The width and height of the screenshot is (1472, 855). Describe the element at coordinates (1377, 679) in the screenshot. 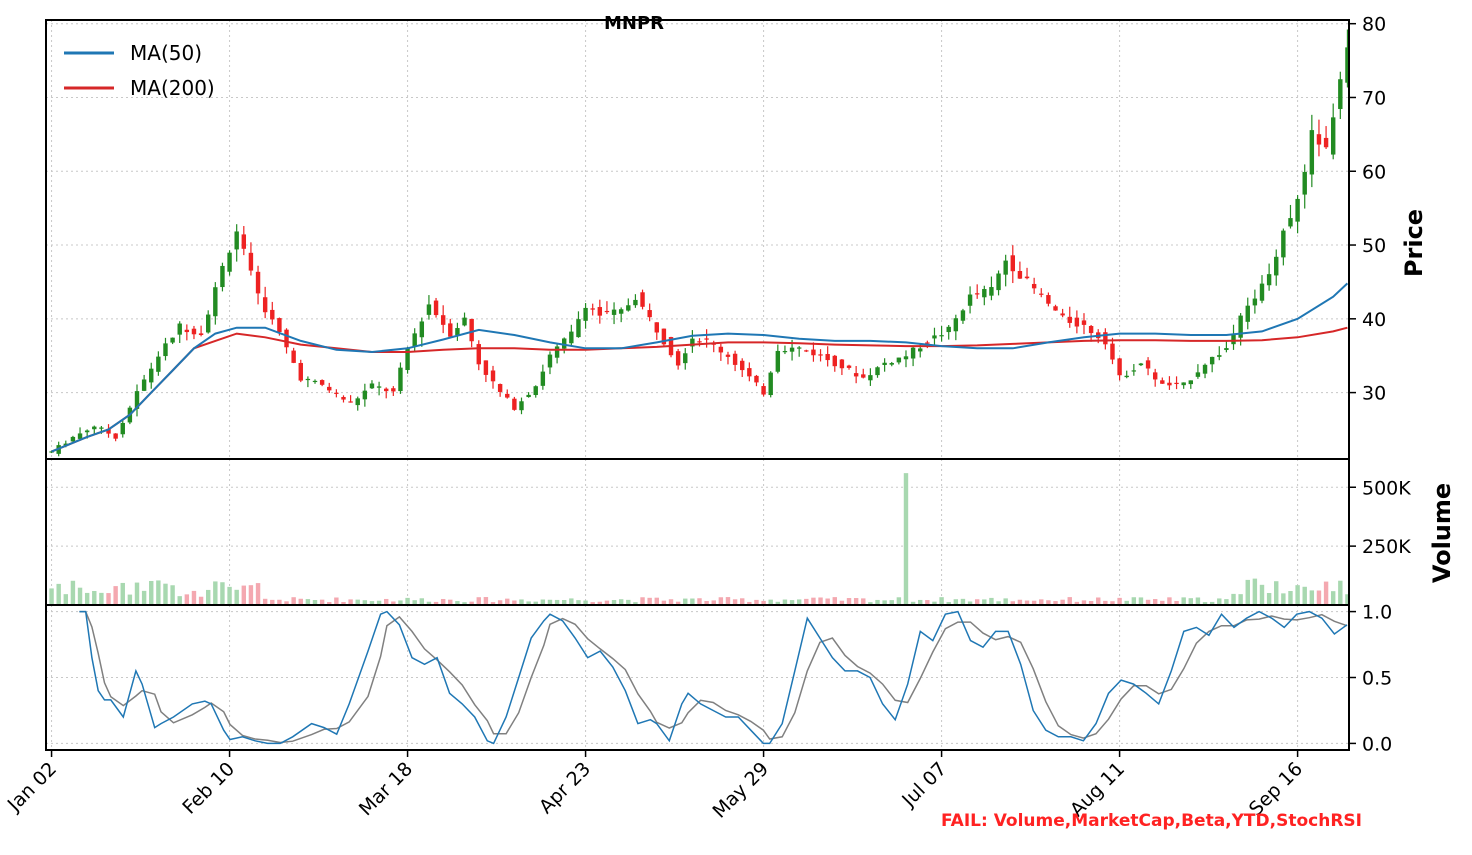

I see `stoch-tick-label: 0.5` at that location.